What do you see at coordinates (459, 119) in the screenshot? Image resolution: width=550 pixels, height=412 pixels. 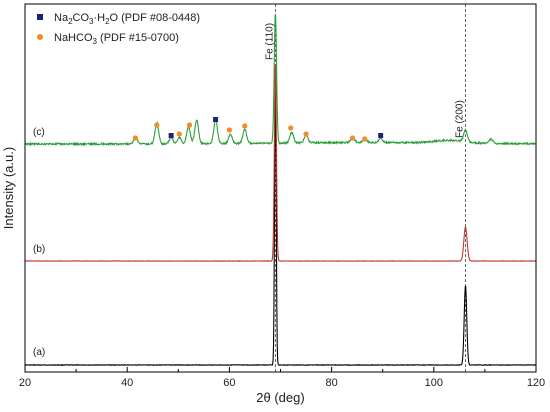 I see `reference-label: Fe (200)` at bounding box center [459, 119].